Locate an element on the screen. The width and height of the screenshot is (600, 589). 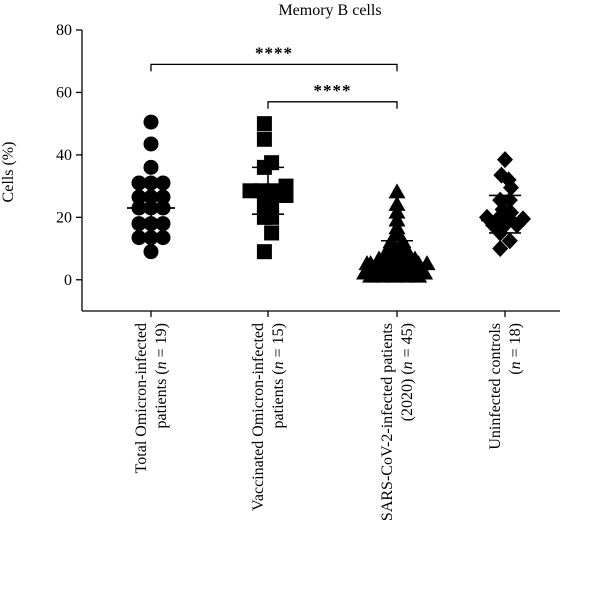
y-ticks: 0 20 40 60 80 is located at coordinates (69, 155).